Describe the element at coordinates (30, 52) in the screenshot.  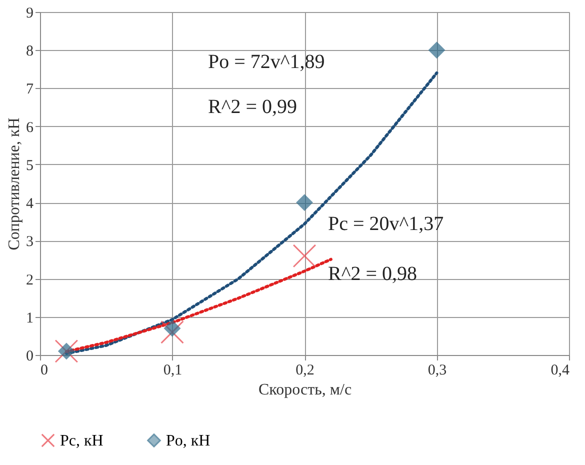
I see `y-tick-label: 8` at that location.